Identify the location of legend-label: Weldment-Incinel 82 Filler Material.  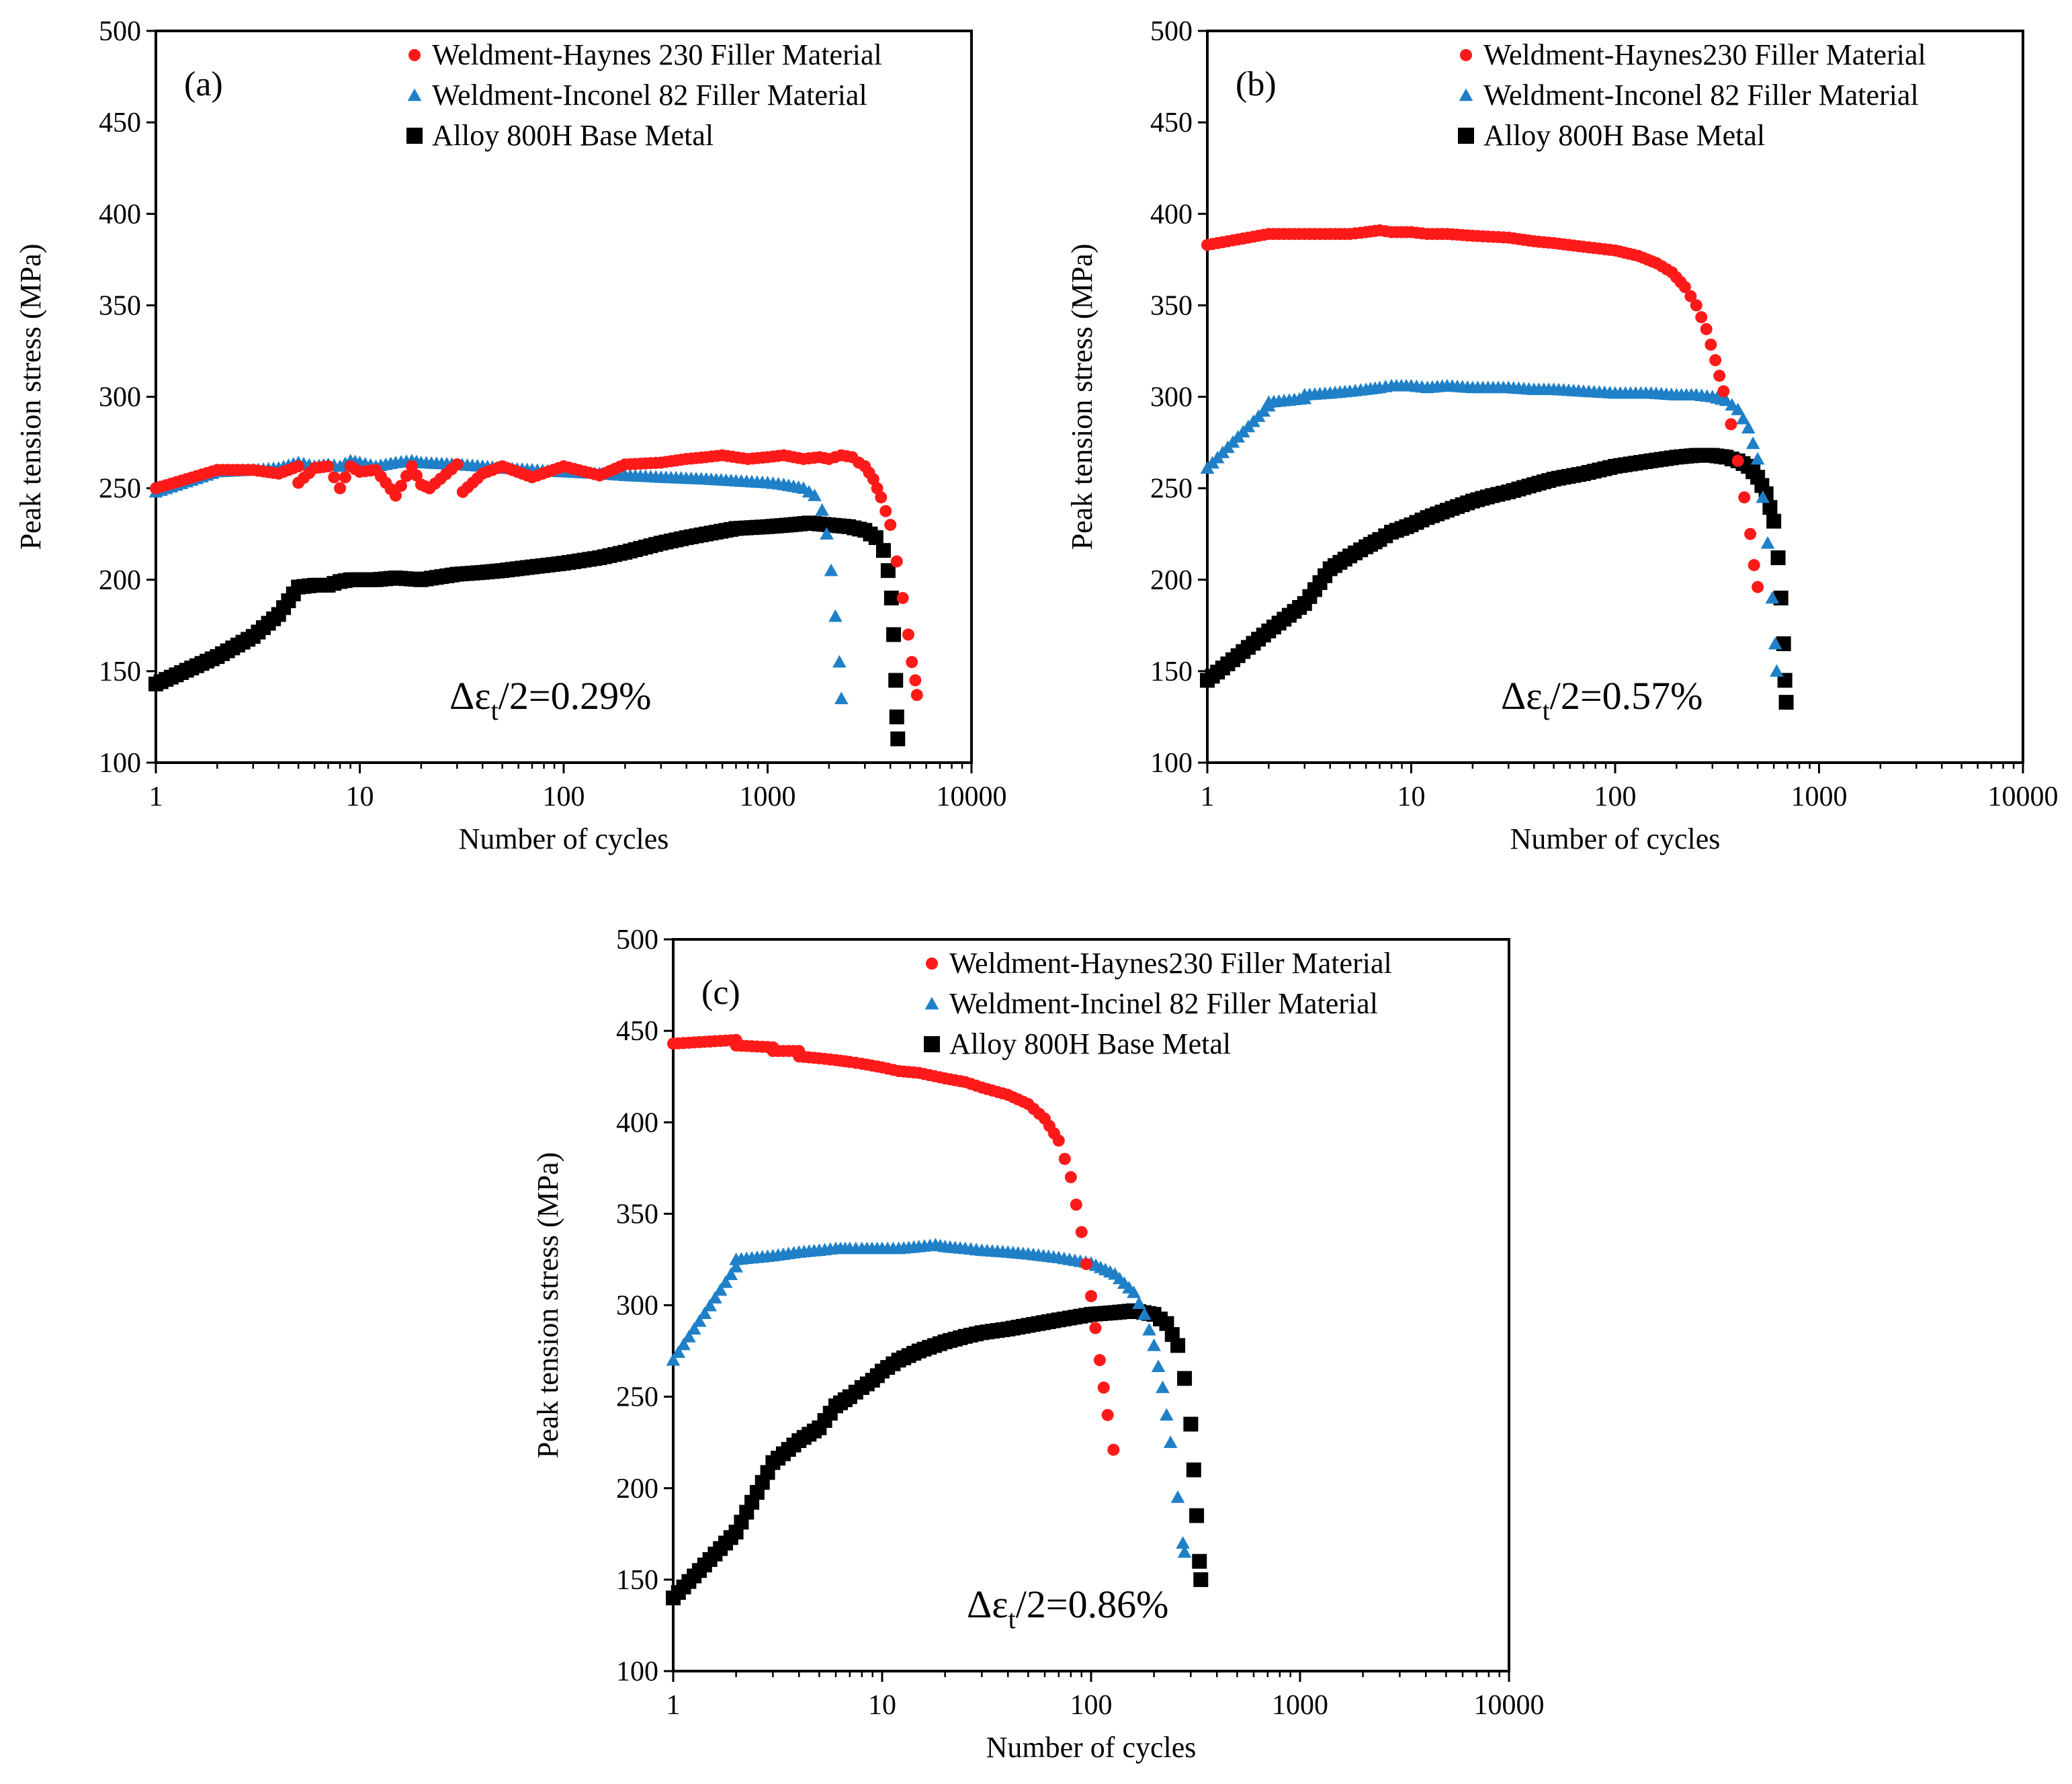
(1163, 1004).